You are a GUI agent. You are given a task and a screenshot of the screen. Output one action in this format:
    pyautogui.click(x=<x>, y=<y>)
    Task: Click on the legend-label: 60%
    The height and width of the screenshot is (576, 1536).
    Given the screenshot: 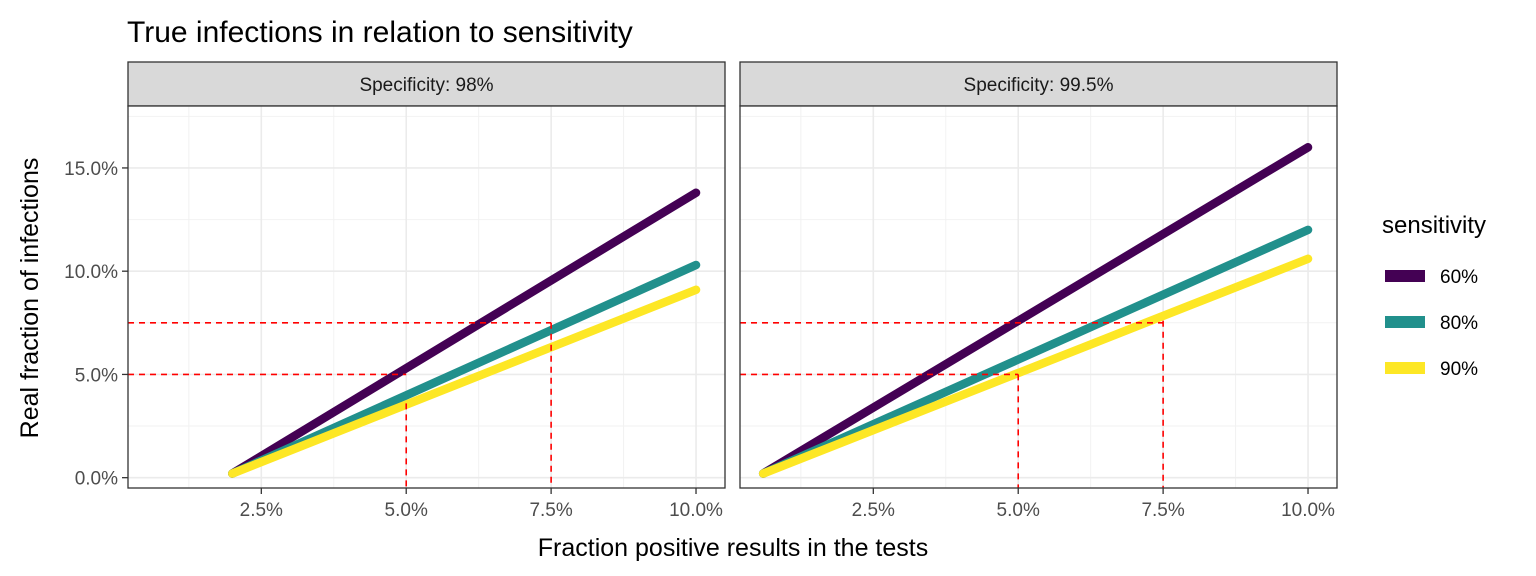 What is the action you would take?
    pyautogui.click(x=1459, y=277)
    